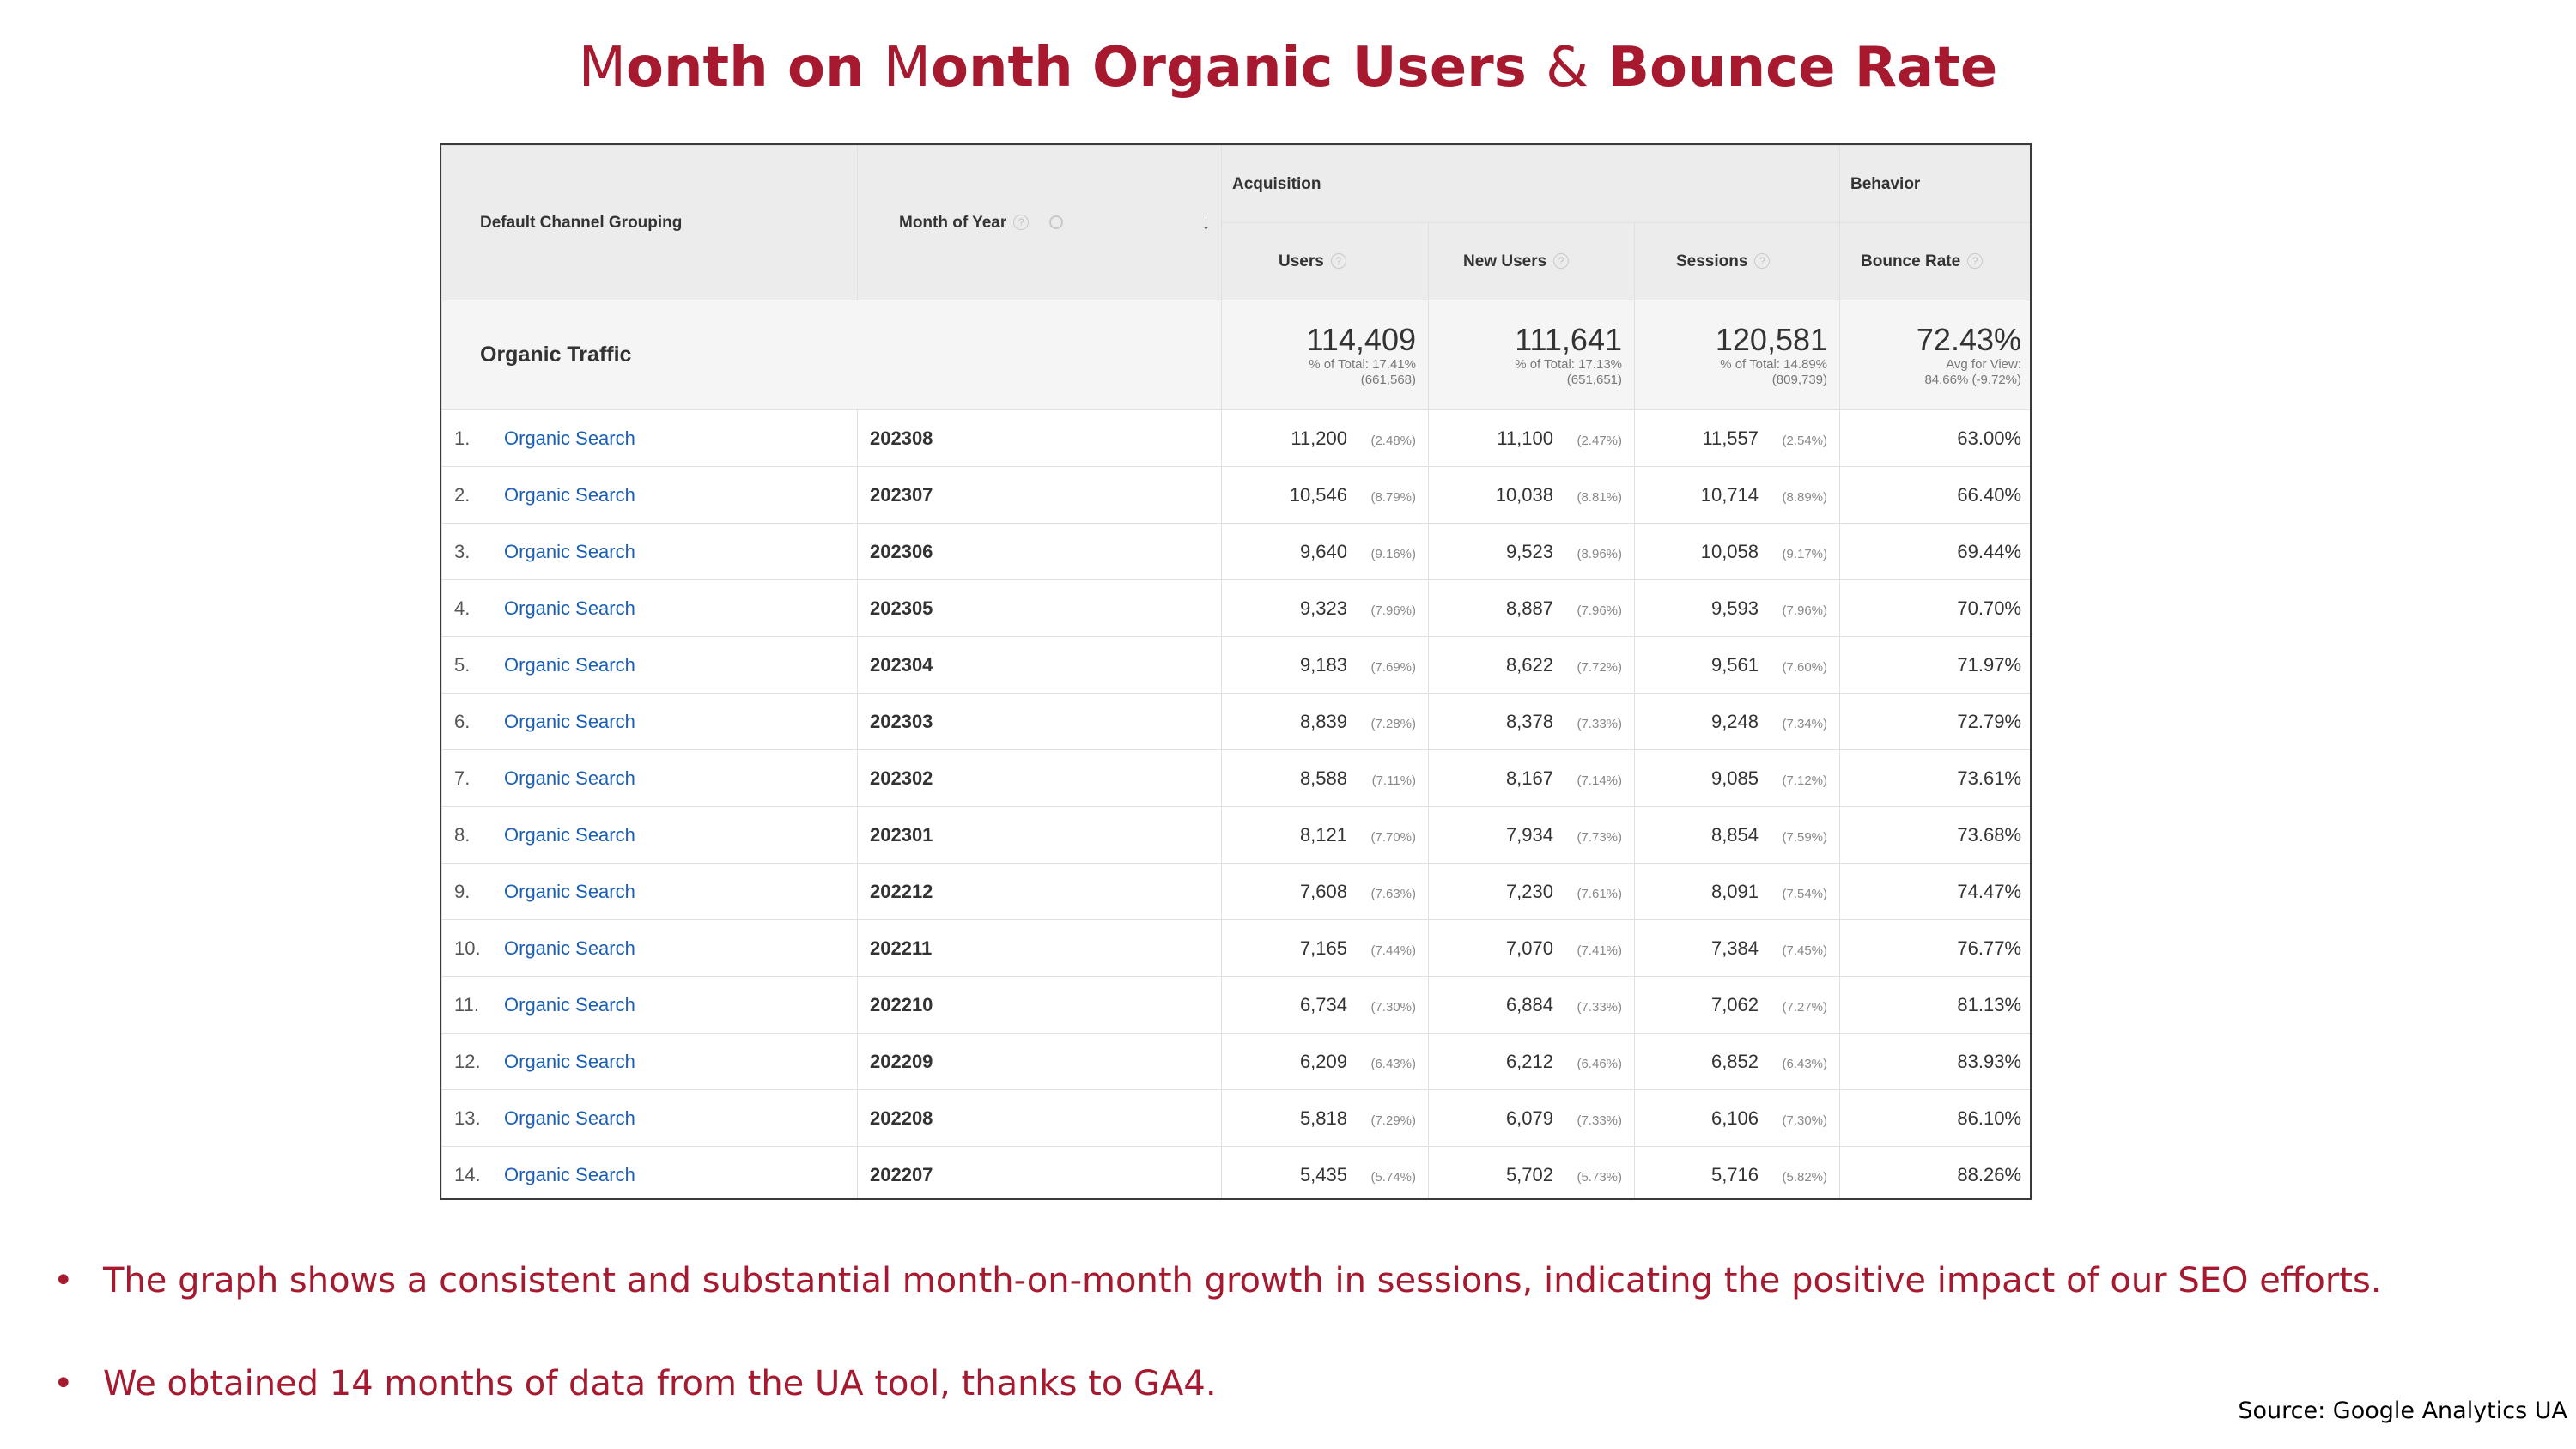  Describe the element at coordinates (2402, 1410) in the screenshot. I see `source-note: Source: Google Analytics UA` at that location.